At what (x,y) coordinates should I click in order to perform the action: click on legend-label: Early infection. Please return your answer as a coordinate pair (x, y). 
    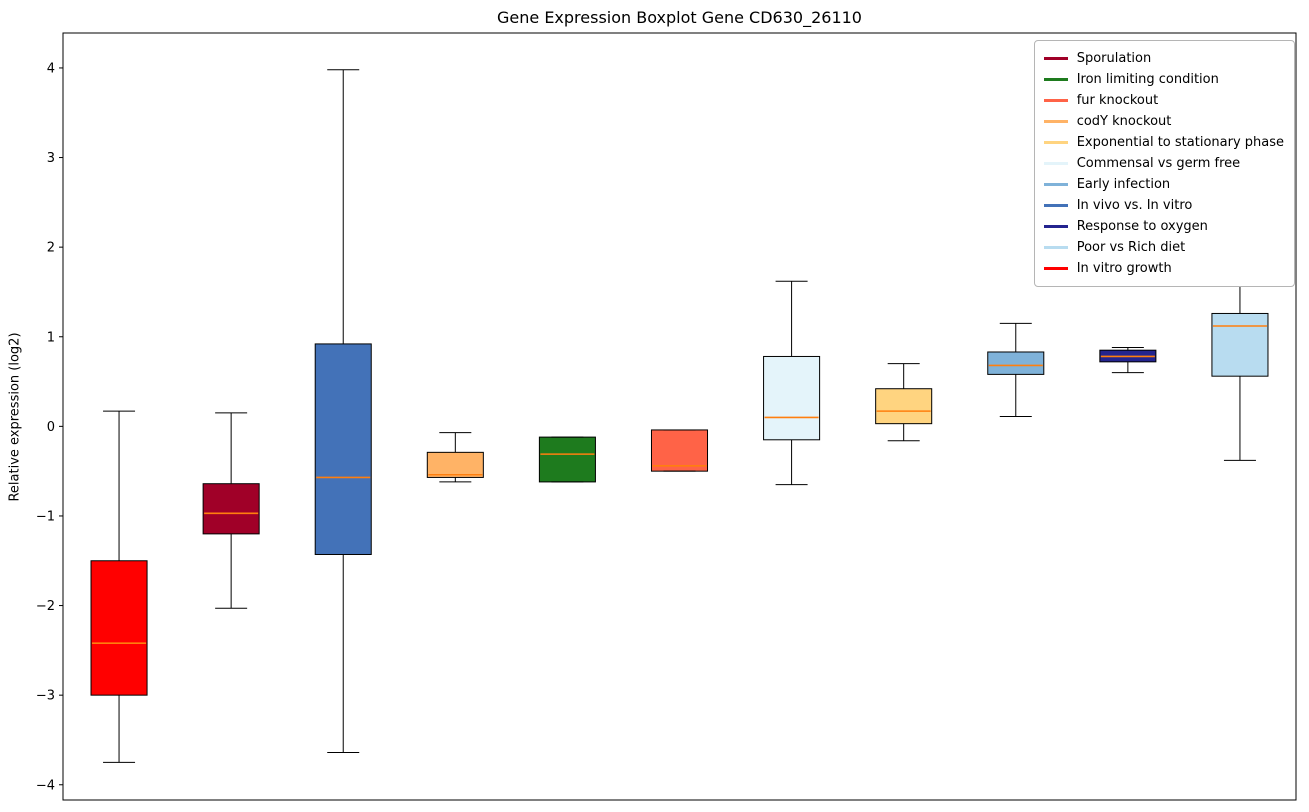
    Looking at the image, I should click on (1123, 184).